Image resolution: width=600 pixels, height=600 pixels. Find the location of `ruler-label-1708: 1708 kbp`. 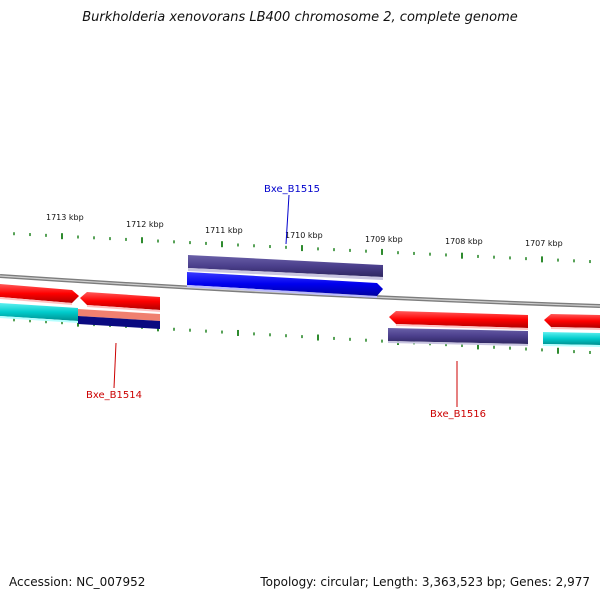

ruler-label-1708: 1708 kbp is located at coordinates (464, 241).